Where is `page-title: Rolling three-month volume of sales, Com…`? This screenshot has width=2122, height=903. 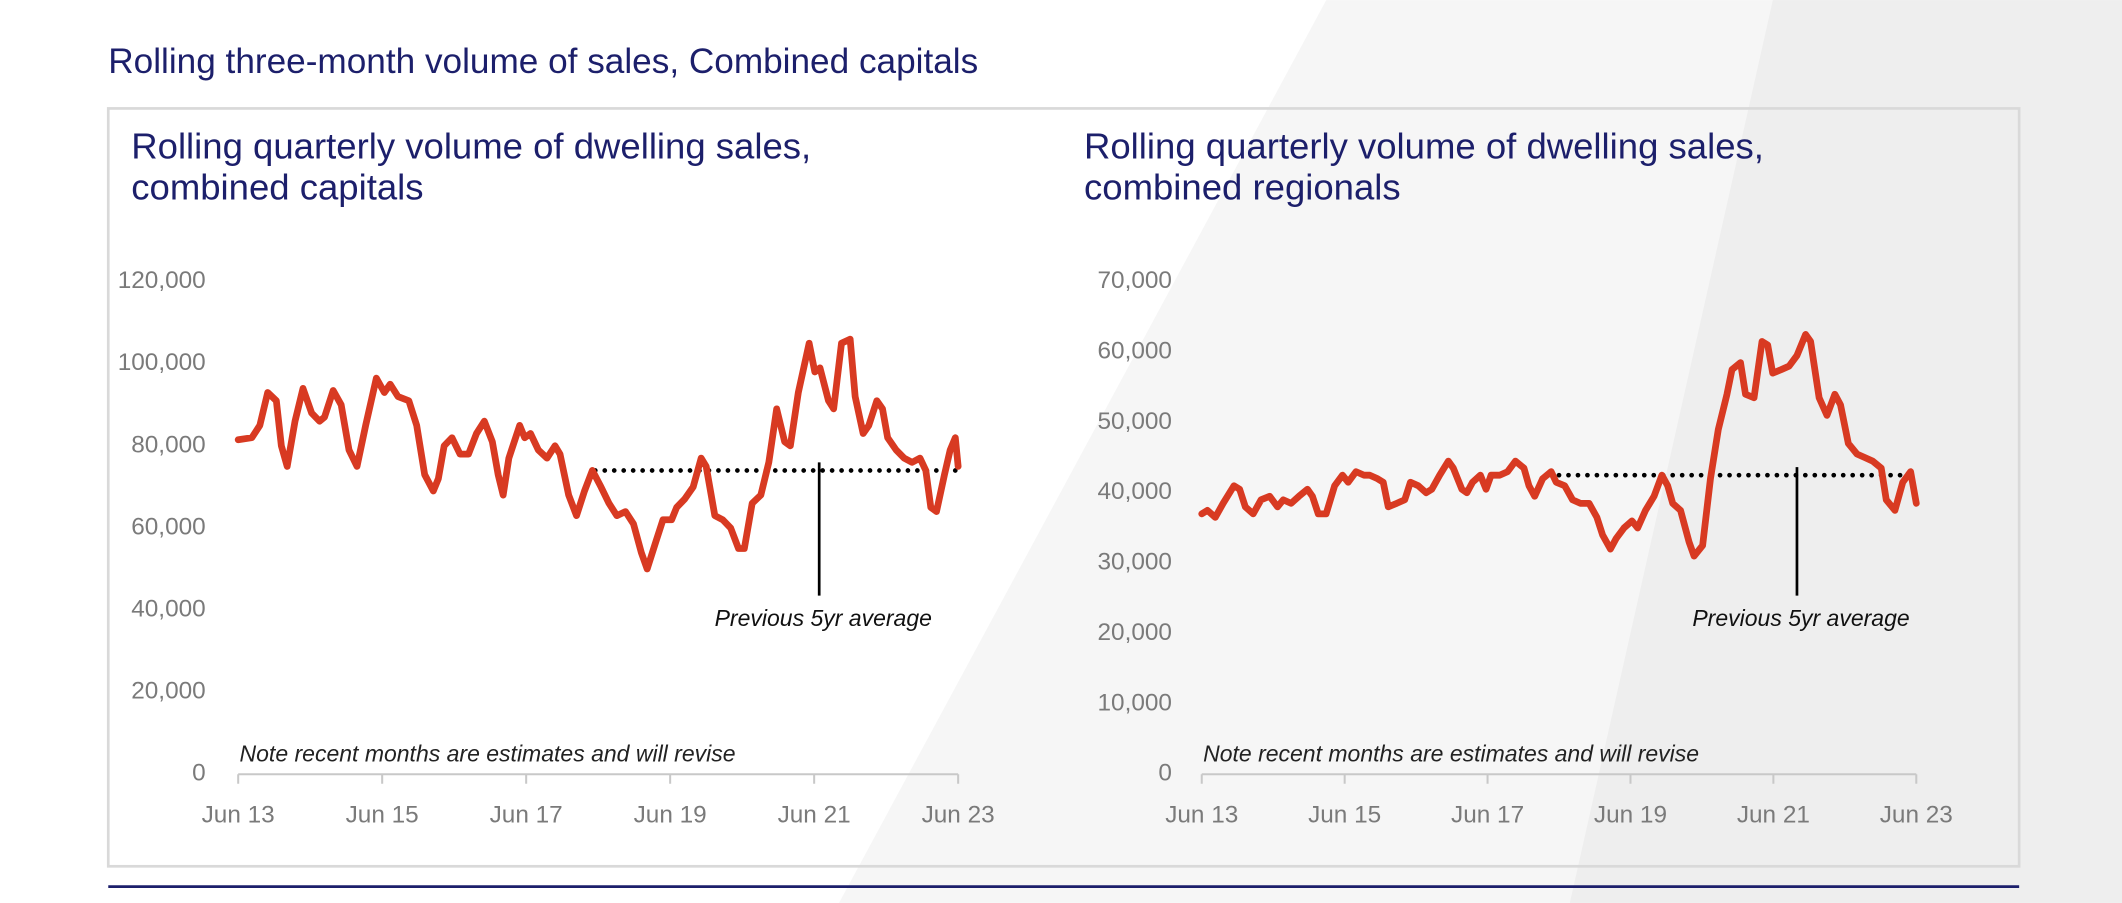
page-title: Rolling three-month volume of sales, Com… is located at coordinates (543, 61).